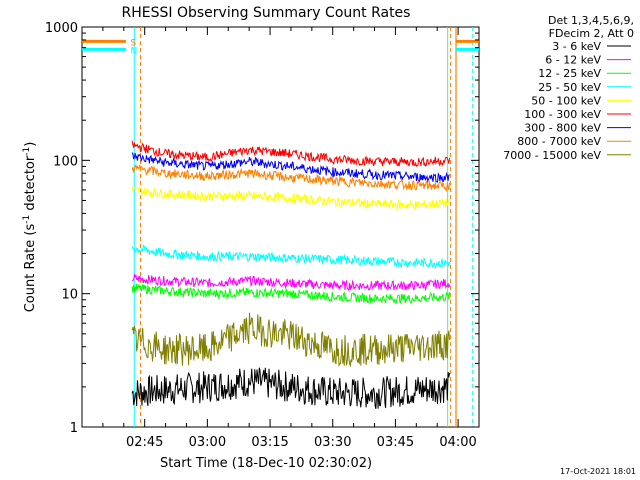 This screenshot has width=640, height=480. Describe the element at coordinates (576, 46) in the screenshot. I see `legend-entry-label: 3 - 6 keV` at that location.